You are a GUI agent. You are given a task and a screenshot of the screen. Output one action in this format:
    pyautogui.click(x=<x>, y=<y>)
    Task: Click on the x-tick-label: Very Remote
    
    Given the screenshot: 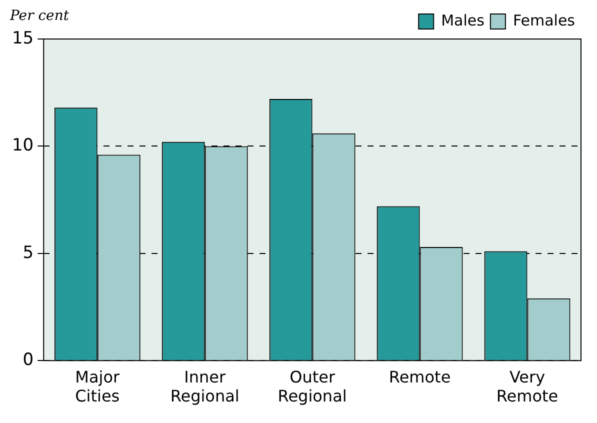 What is the action you would take?
    pyautogui.click(x=527, y=386)
    